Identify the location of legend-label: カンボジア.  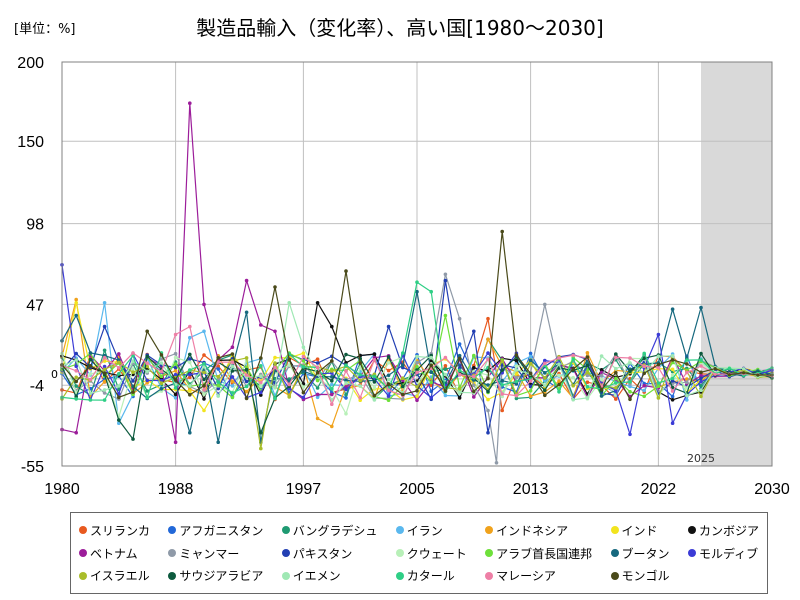
(728, 530).